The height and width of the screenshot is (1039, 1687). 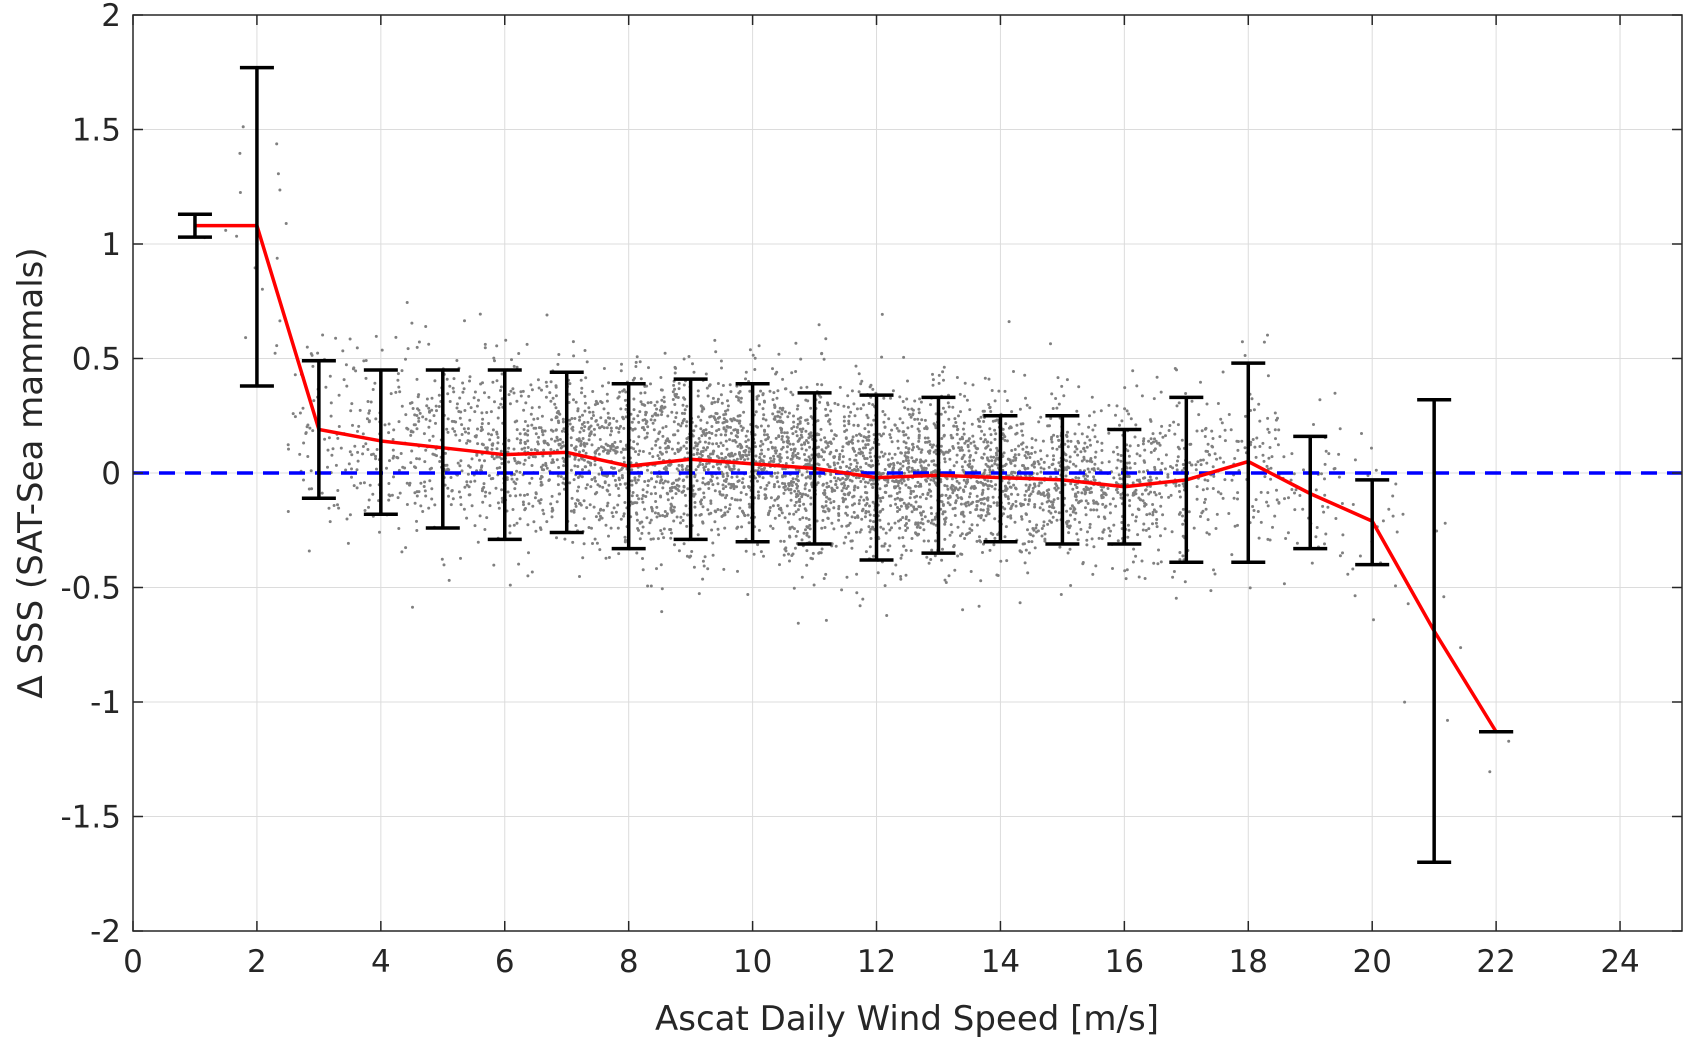 What do you see at coordinates (257, 962) in the screenshot?
I see `x-tick-label: 2` at bounding box center [257, 962].